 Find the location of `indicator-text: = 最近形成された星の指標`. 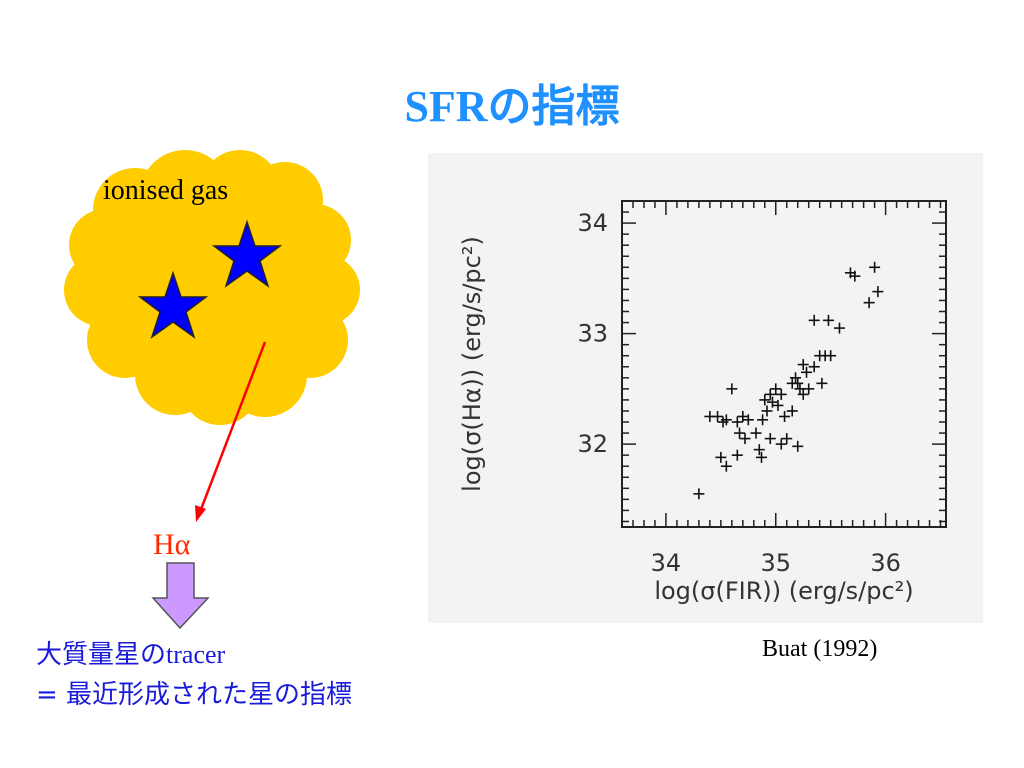

indicator-text: = 最近形成された星の指標 is located at coordinates (194, 695).